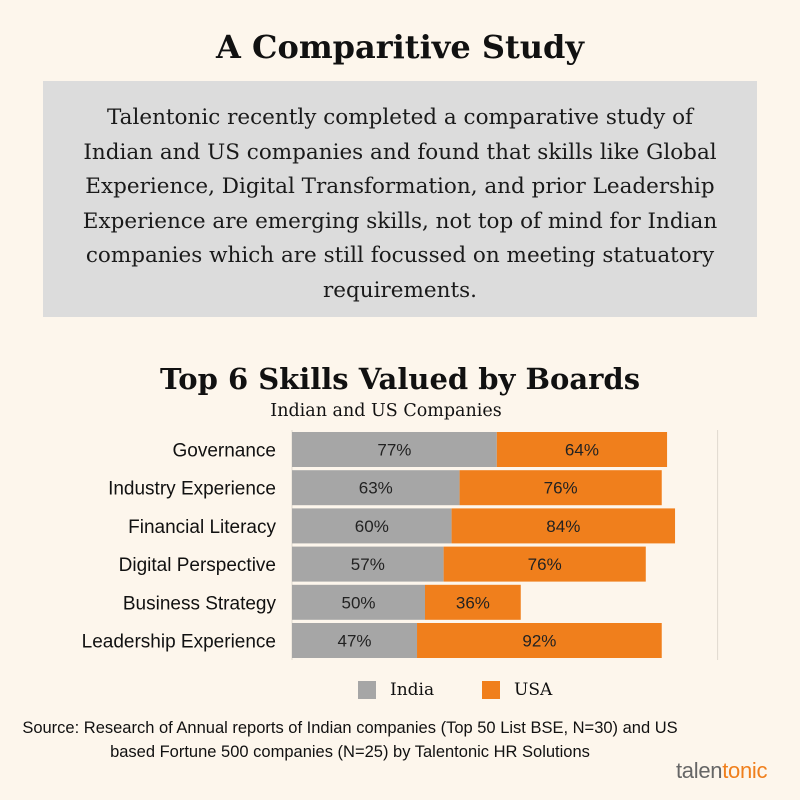 The width and height of the screenshot is (800, 800). I want to click on category-label: Industry Experience, so click(192, 489).